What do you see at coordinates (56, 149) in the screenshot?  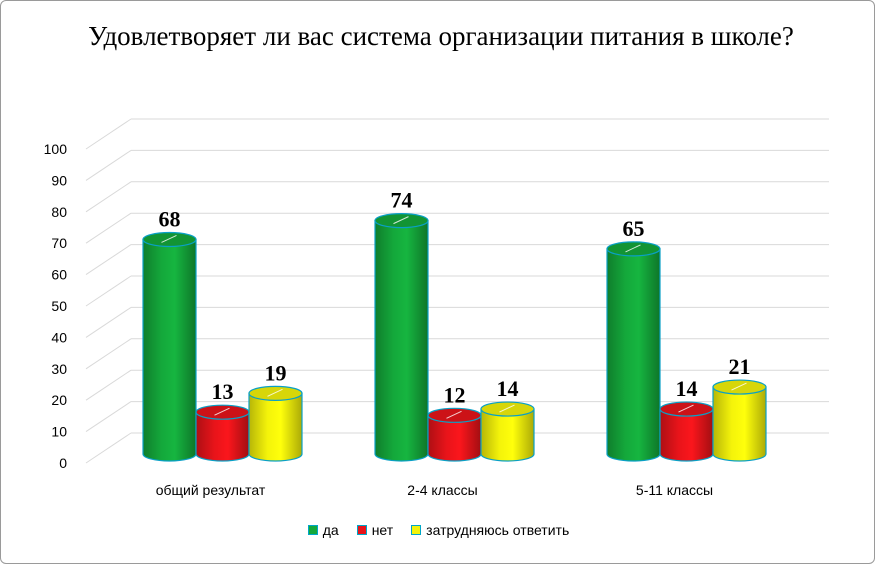 I see `y-tick-label: 100` at bounding box center [56, 149].